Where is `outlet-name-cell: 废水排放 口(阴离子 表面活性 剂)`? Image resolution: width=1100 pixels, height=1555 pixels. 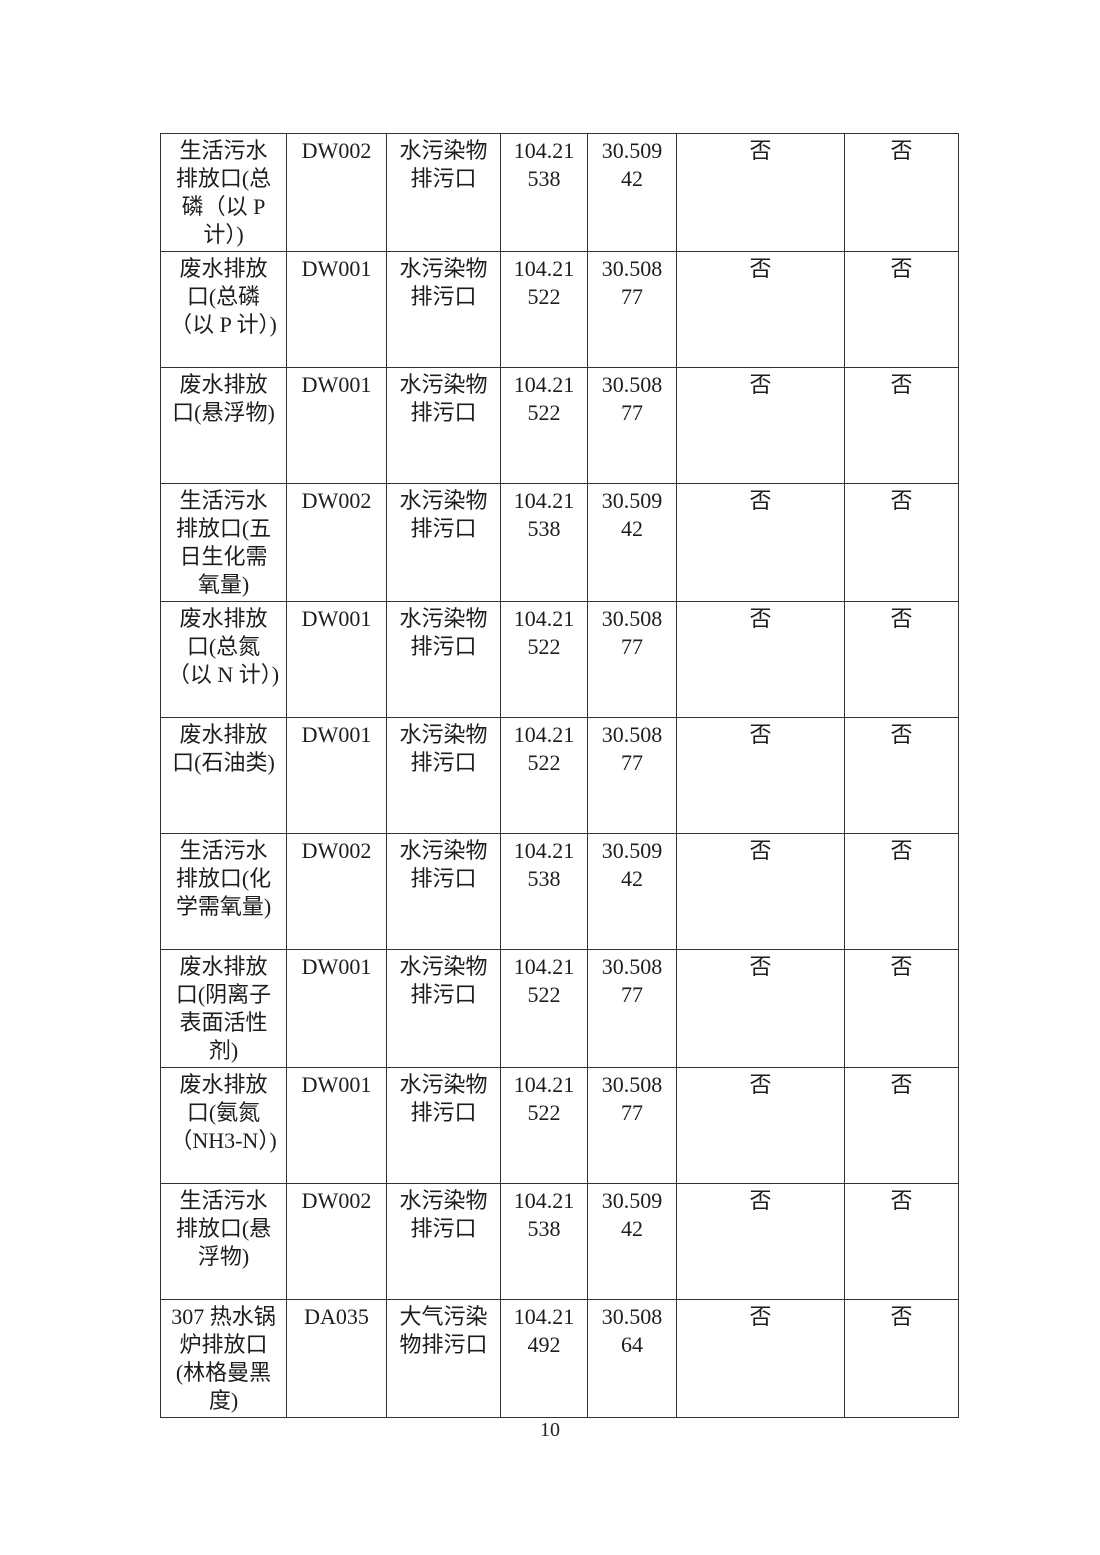 outlet-name-cell: 废水排放 口(阴离子 表面活性 剂) is located at coordinates (223, 1008).